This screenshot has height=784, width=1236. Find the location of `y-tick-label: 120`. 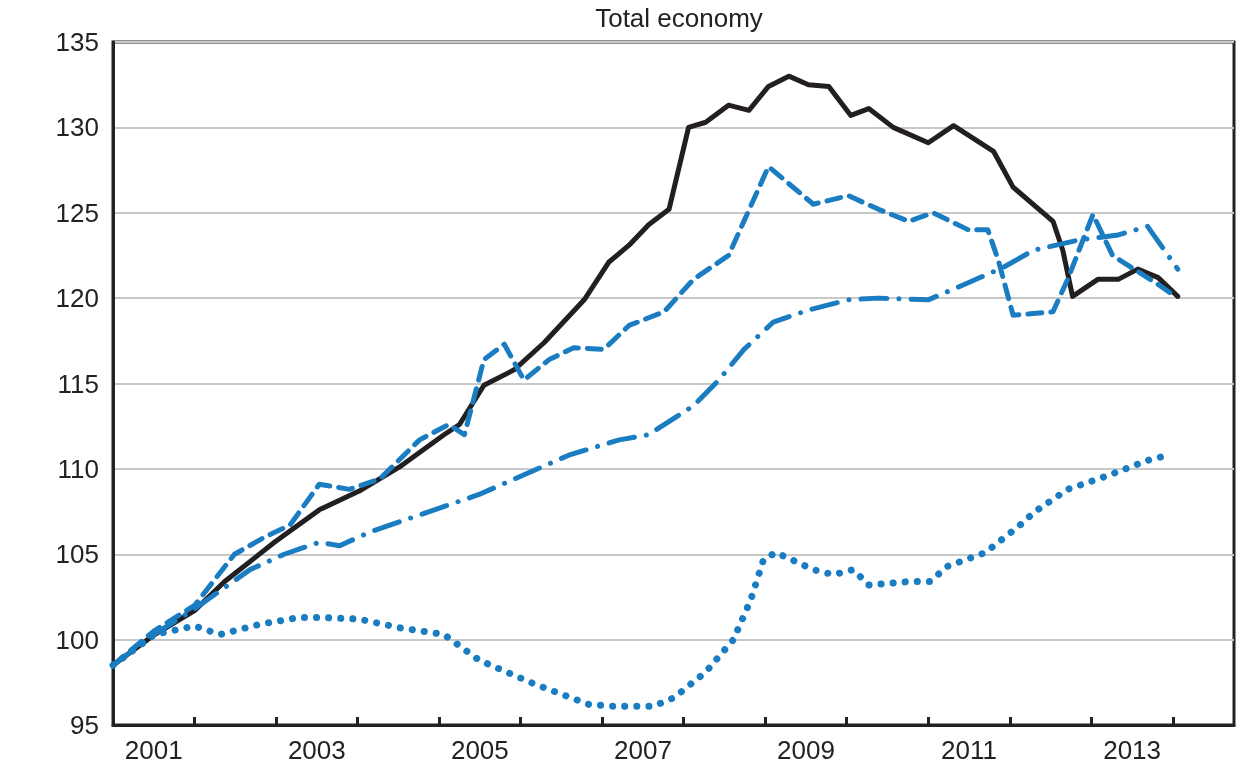

y-tick-label: 120 is located at coordinates (77, 298).